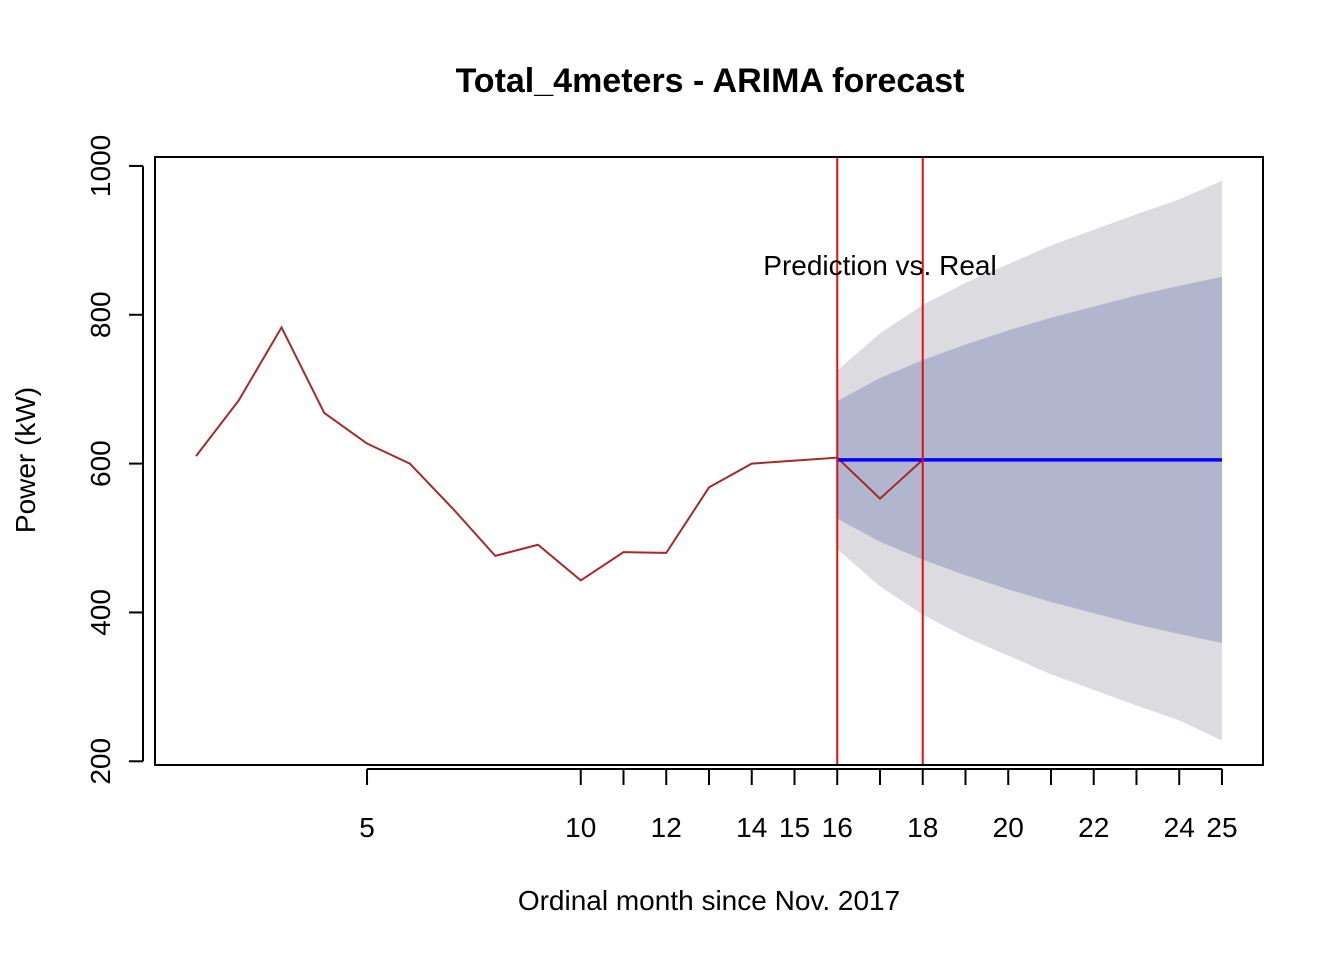  I want to click on x-tick-label: 22, so click(1093, 827).